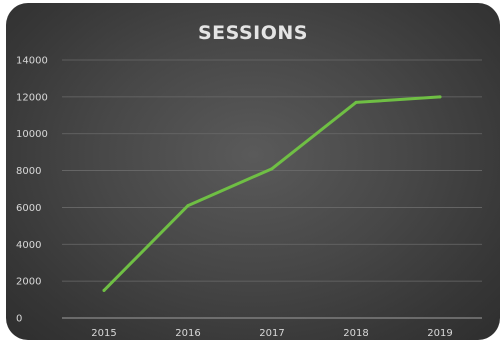 This screenshot has height=341, width=503. Describe the element at coordinates (355, 333) in the screenshot. I see `x-tick-label: 2018` at that location.